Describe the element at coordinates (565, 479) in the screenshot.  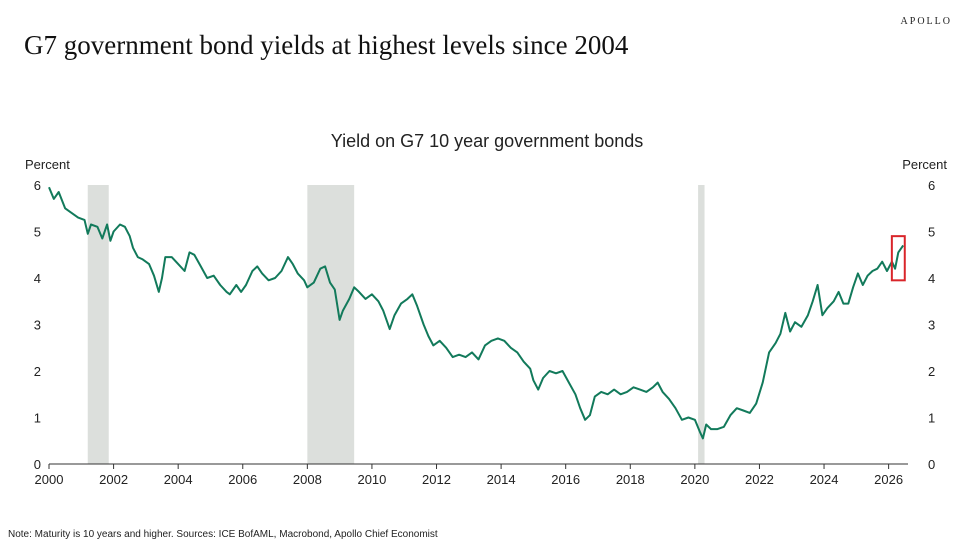
I see `x-tick-label: 2016` at that location.